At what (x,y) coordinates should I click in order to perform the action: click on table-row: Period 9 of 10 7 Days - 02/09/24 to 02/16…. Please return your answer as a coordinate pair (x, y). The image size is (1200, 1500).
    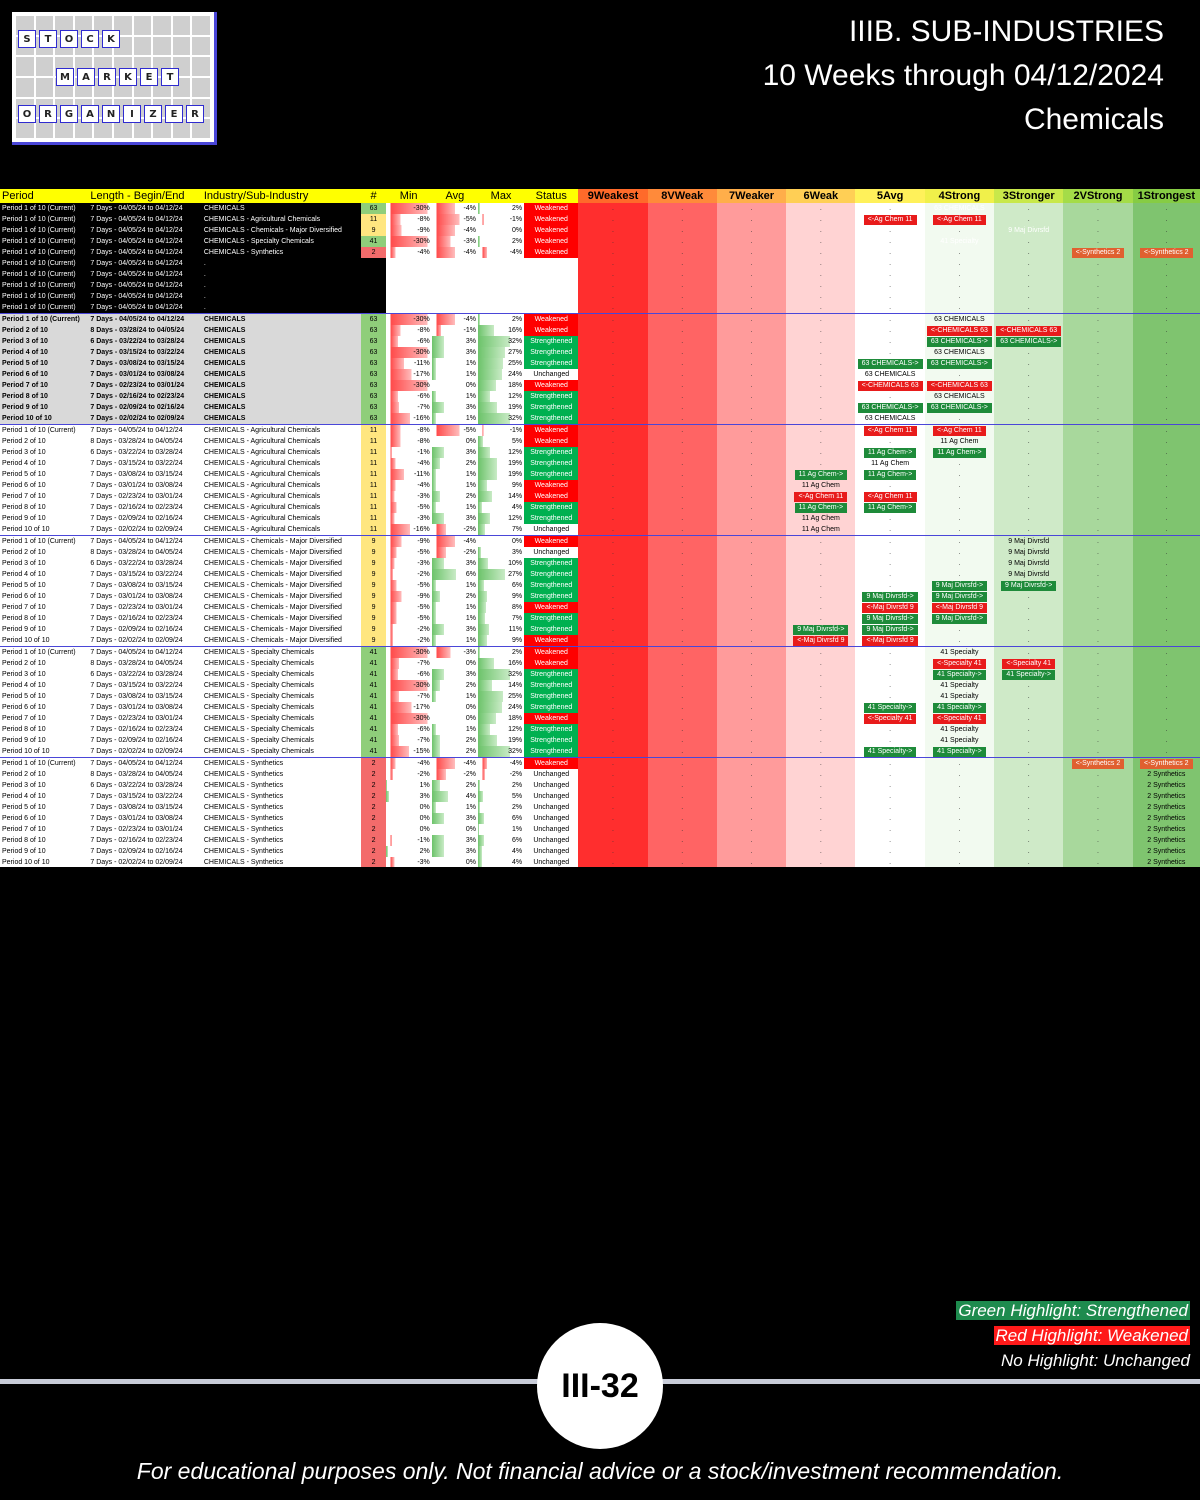
    Looking at the image, I should click on (600, 407).